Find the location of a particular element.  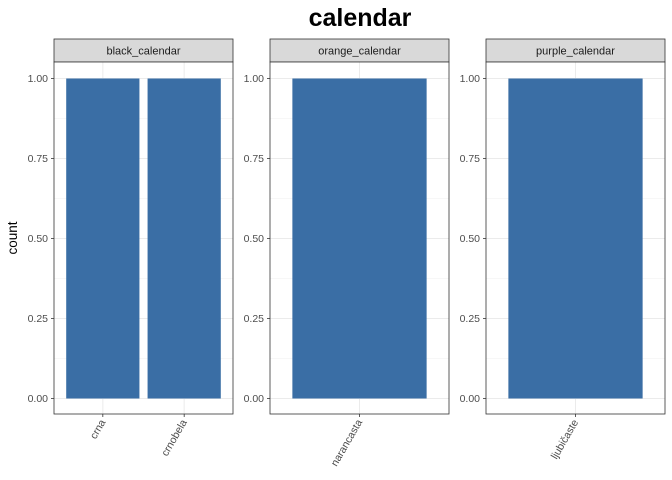

x-tick-label: narancasta is located at coordinates (347, 442).